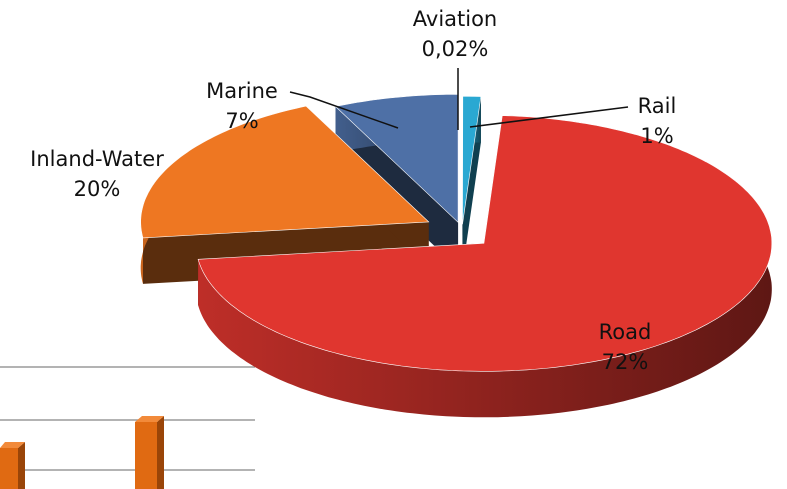 Image resolution: width=787 pixels, height=489 pixels. Describe the element at coordinates (241, 121) in the screenshot. I see `value-label: 7%` at that location.